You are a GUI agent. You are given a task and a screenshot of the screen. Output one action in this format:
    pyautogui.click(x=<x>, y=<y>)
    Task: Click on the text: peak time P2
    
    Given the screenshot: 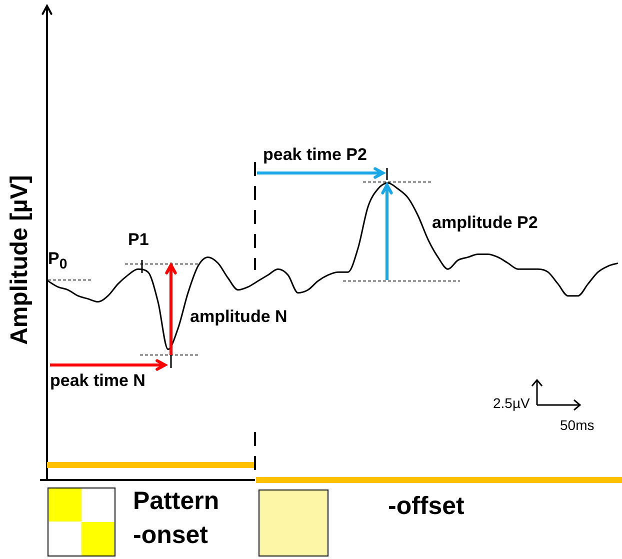 What is the action you would take?
    pyautogui.click(x=315, y=155)
    